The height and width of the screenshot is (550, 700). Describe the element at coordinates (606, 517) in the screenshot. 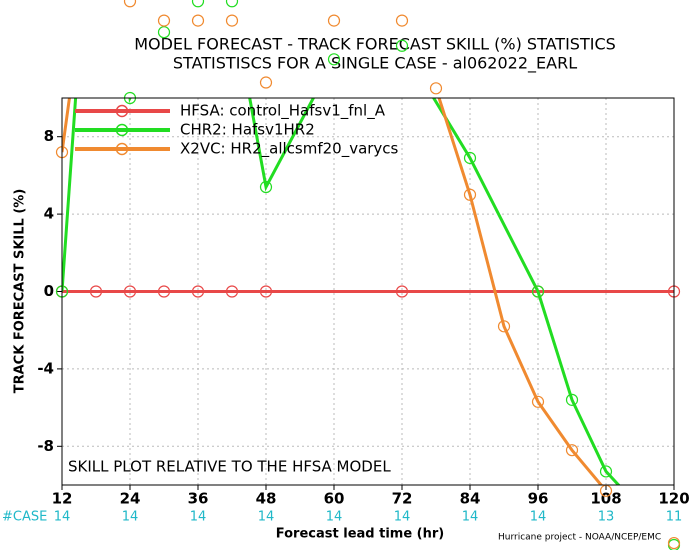

I see `case-count: 13` at that location.